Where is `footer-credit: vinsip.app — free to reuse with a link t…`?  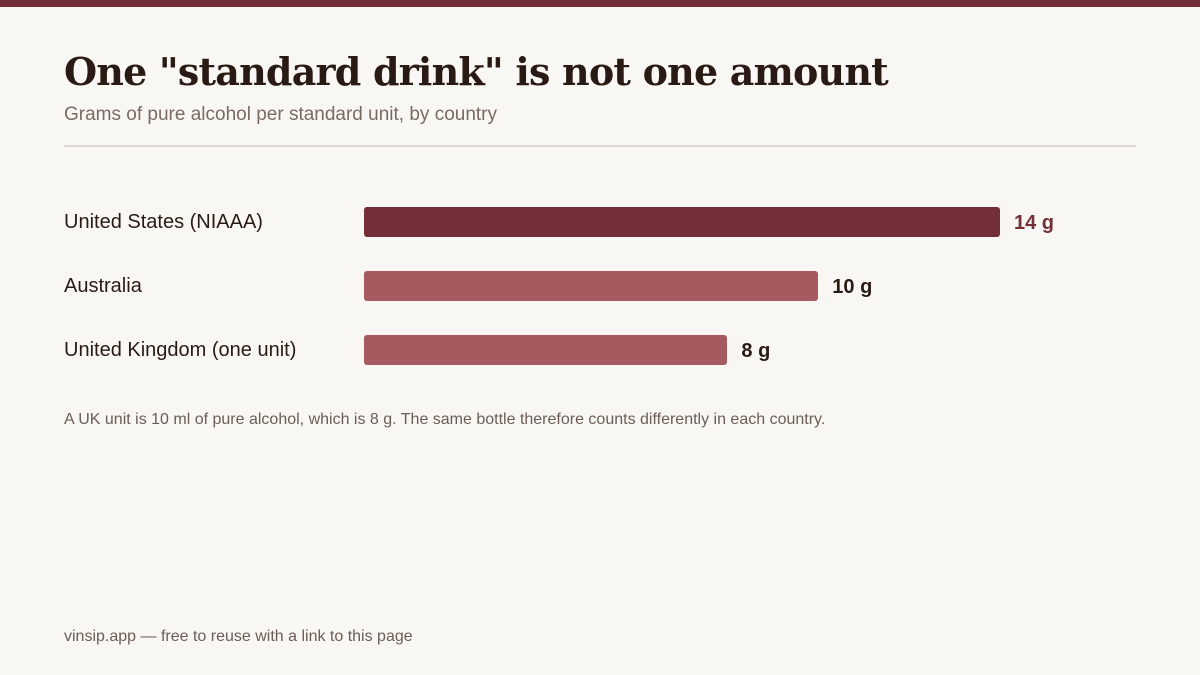 footer-credit: vinsip.app — free to reuse with a link t… is located at coordinates (238, 636).